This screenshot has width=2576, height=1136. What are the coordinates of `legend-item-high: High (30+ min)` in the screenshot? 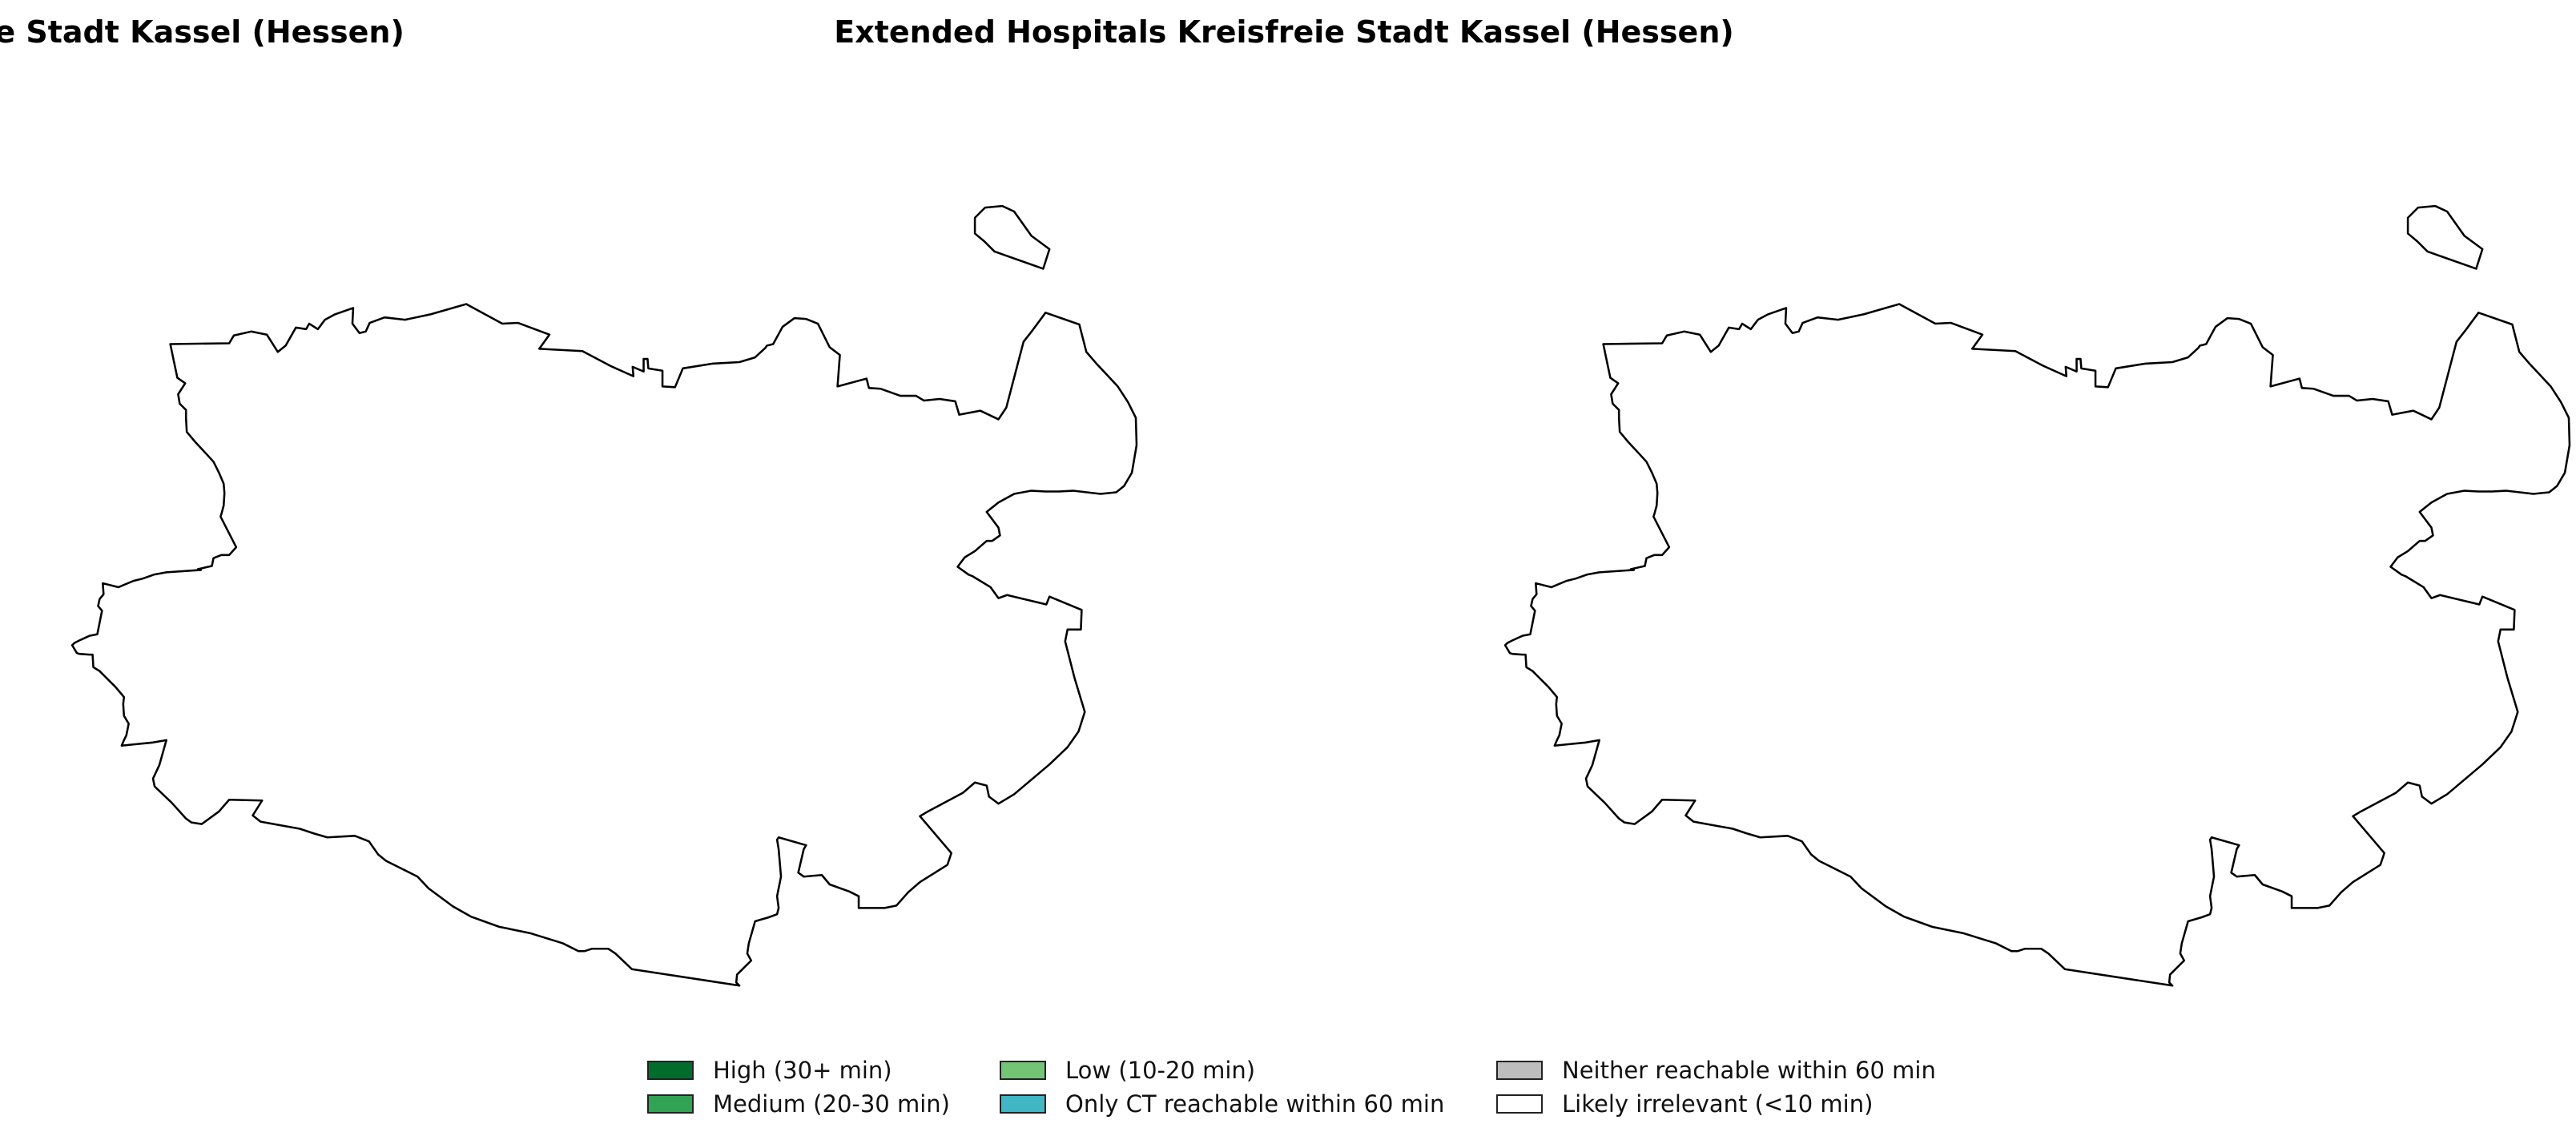 It's located at (770, 1070).